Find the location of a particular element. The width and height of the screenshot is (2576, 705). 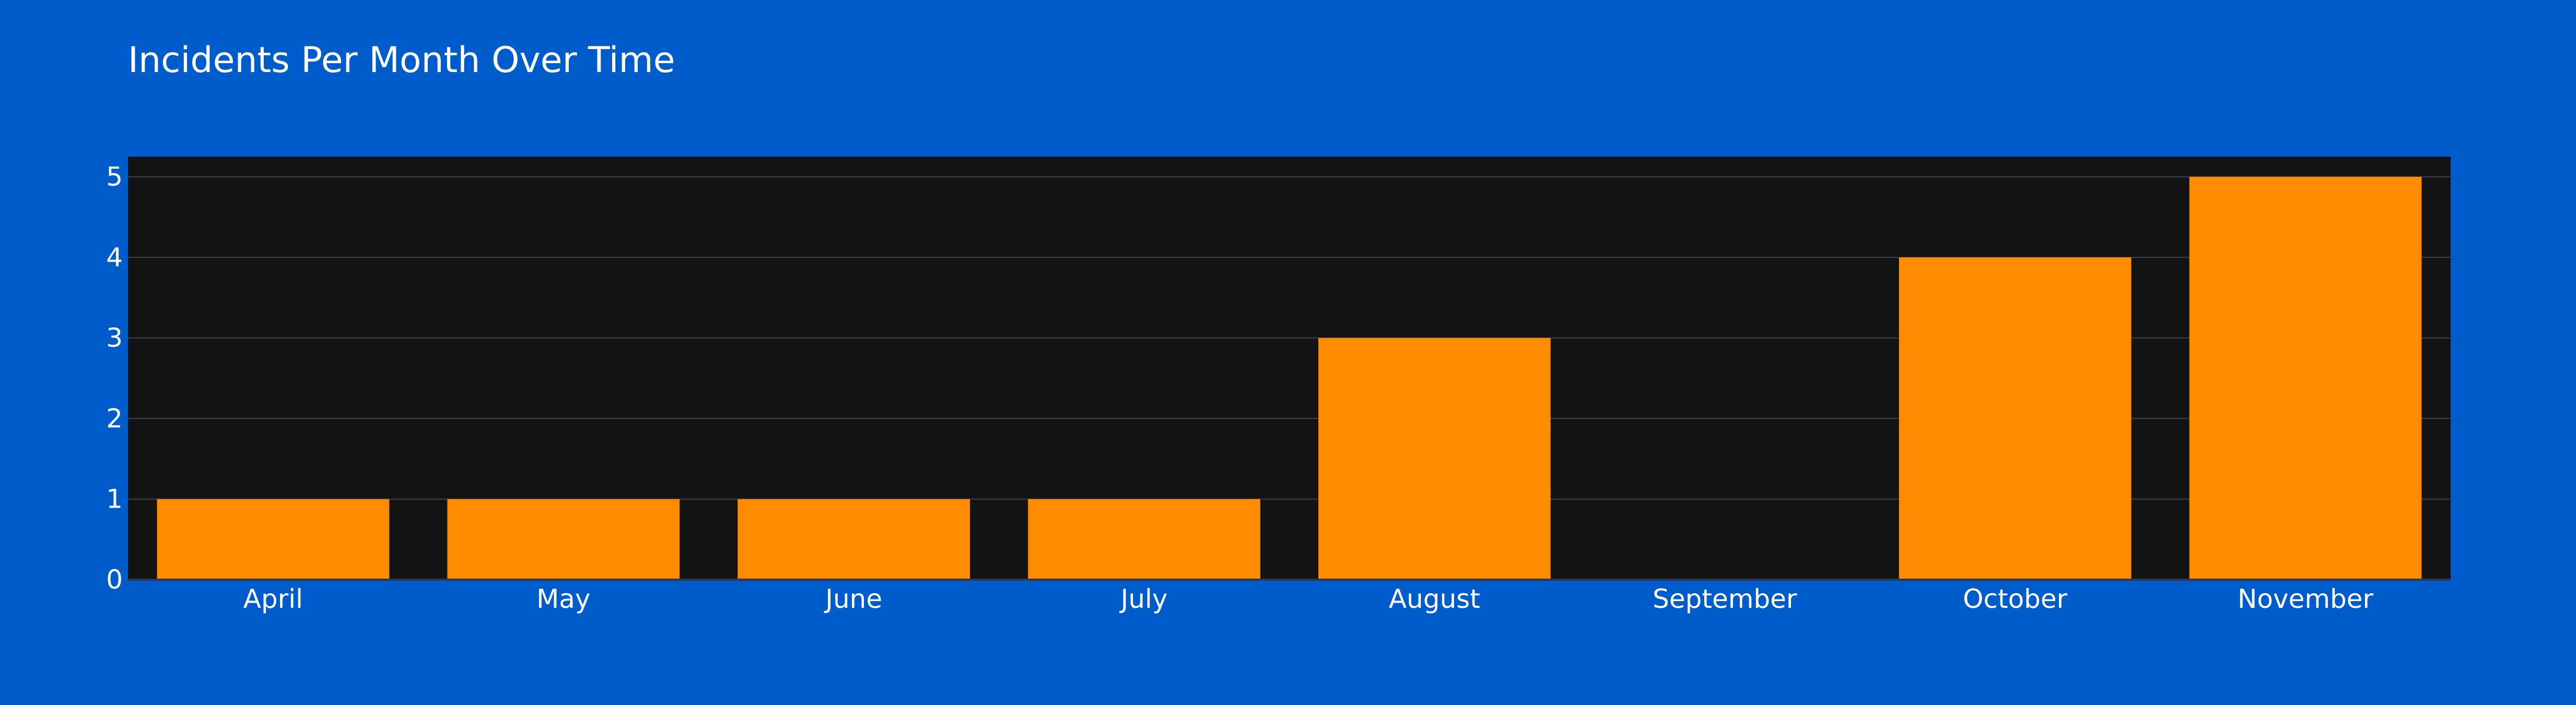

y-axis-ticks: 0 1 2 3 4 5 is located at coordinates (114, 379).